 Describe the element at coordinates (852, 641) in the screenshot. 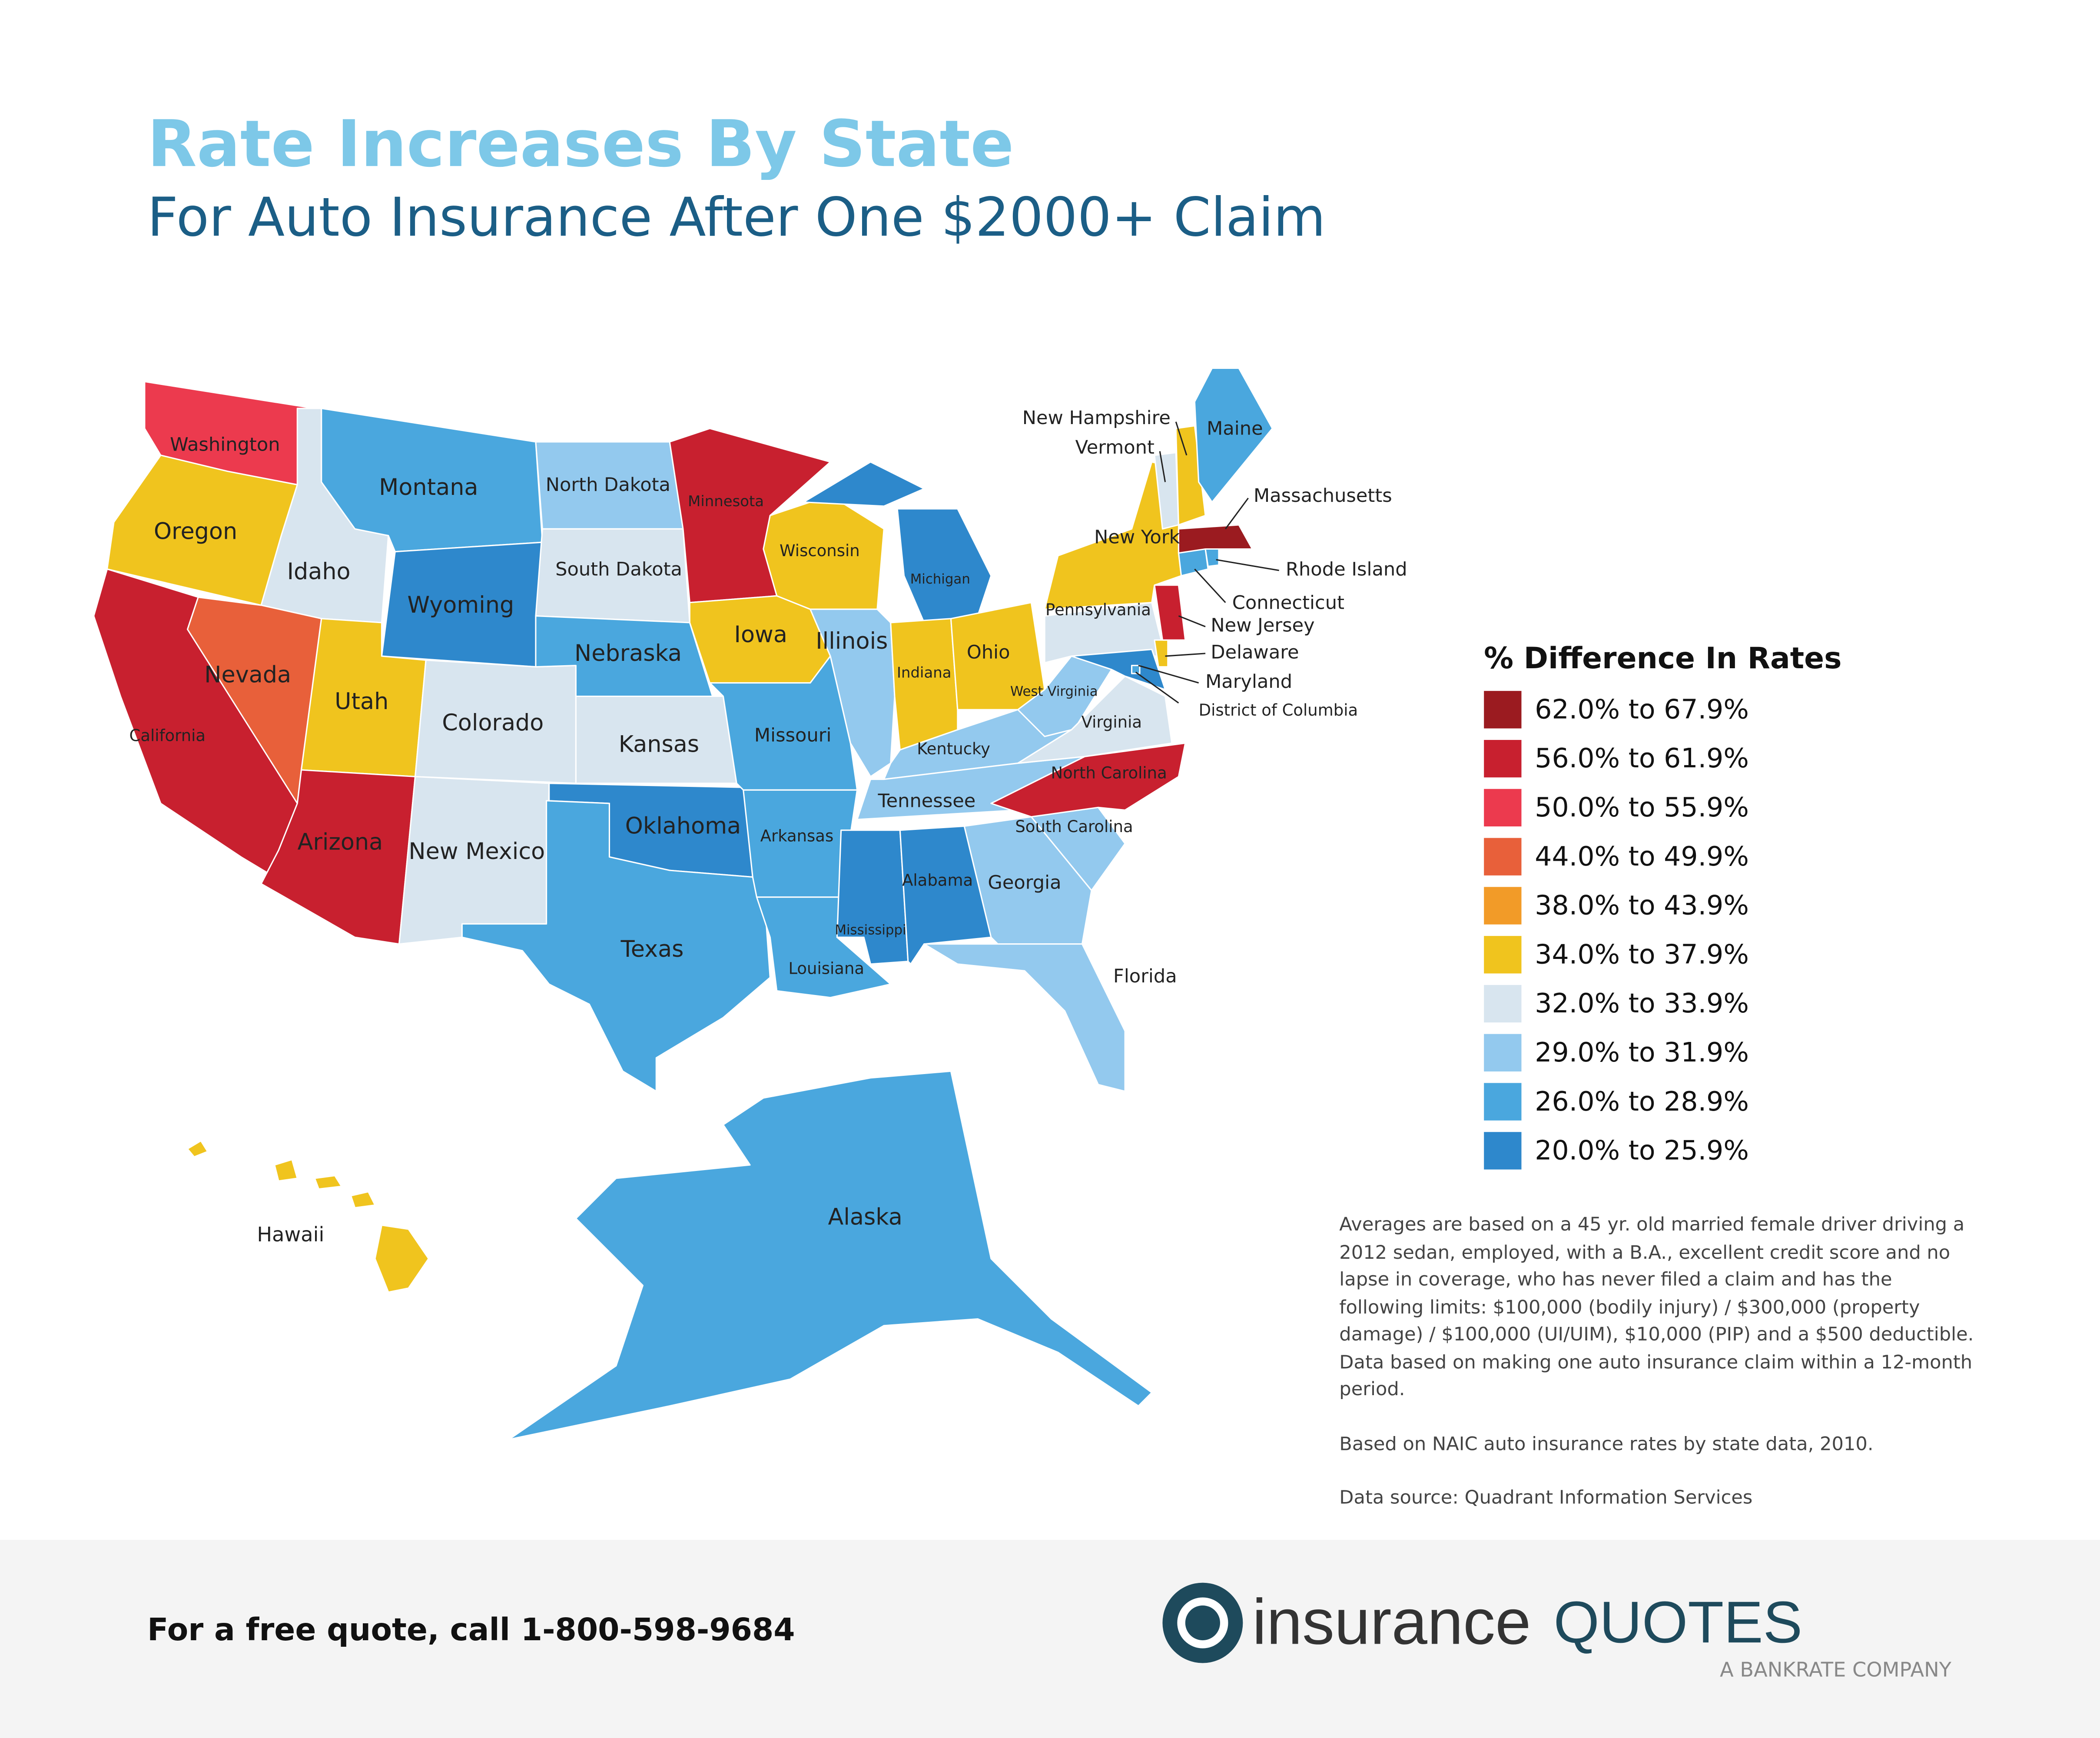

I see `state-label: Illinois` at that location.